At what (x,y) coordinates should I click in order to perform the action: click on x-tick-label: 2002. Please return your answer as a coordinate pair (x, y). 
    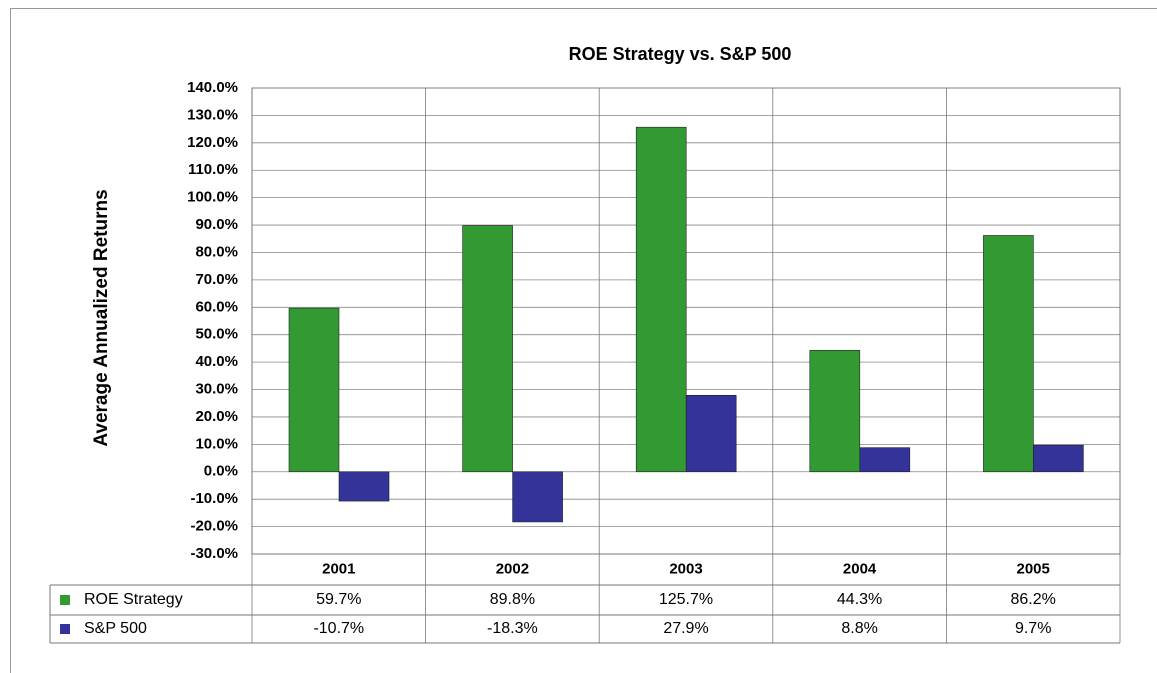
    Looking at the image, I should click on (512, 568).